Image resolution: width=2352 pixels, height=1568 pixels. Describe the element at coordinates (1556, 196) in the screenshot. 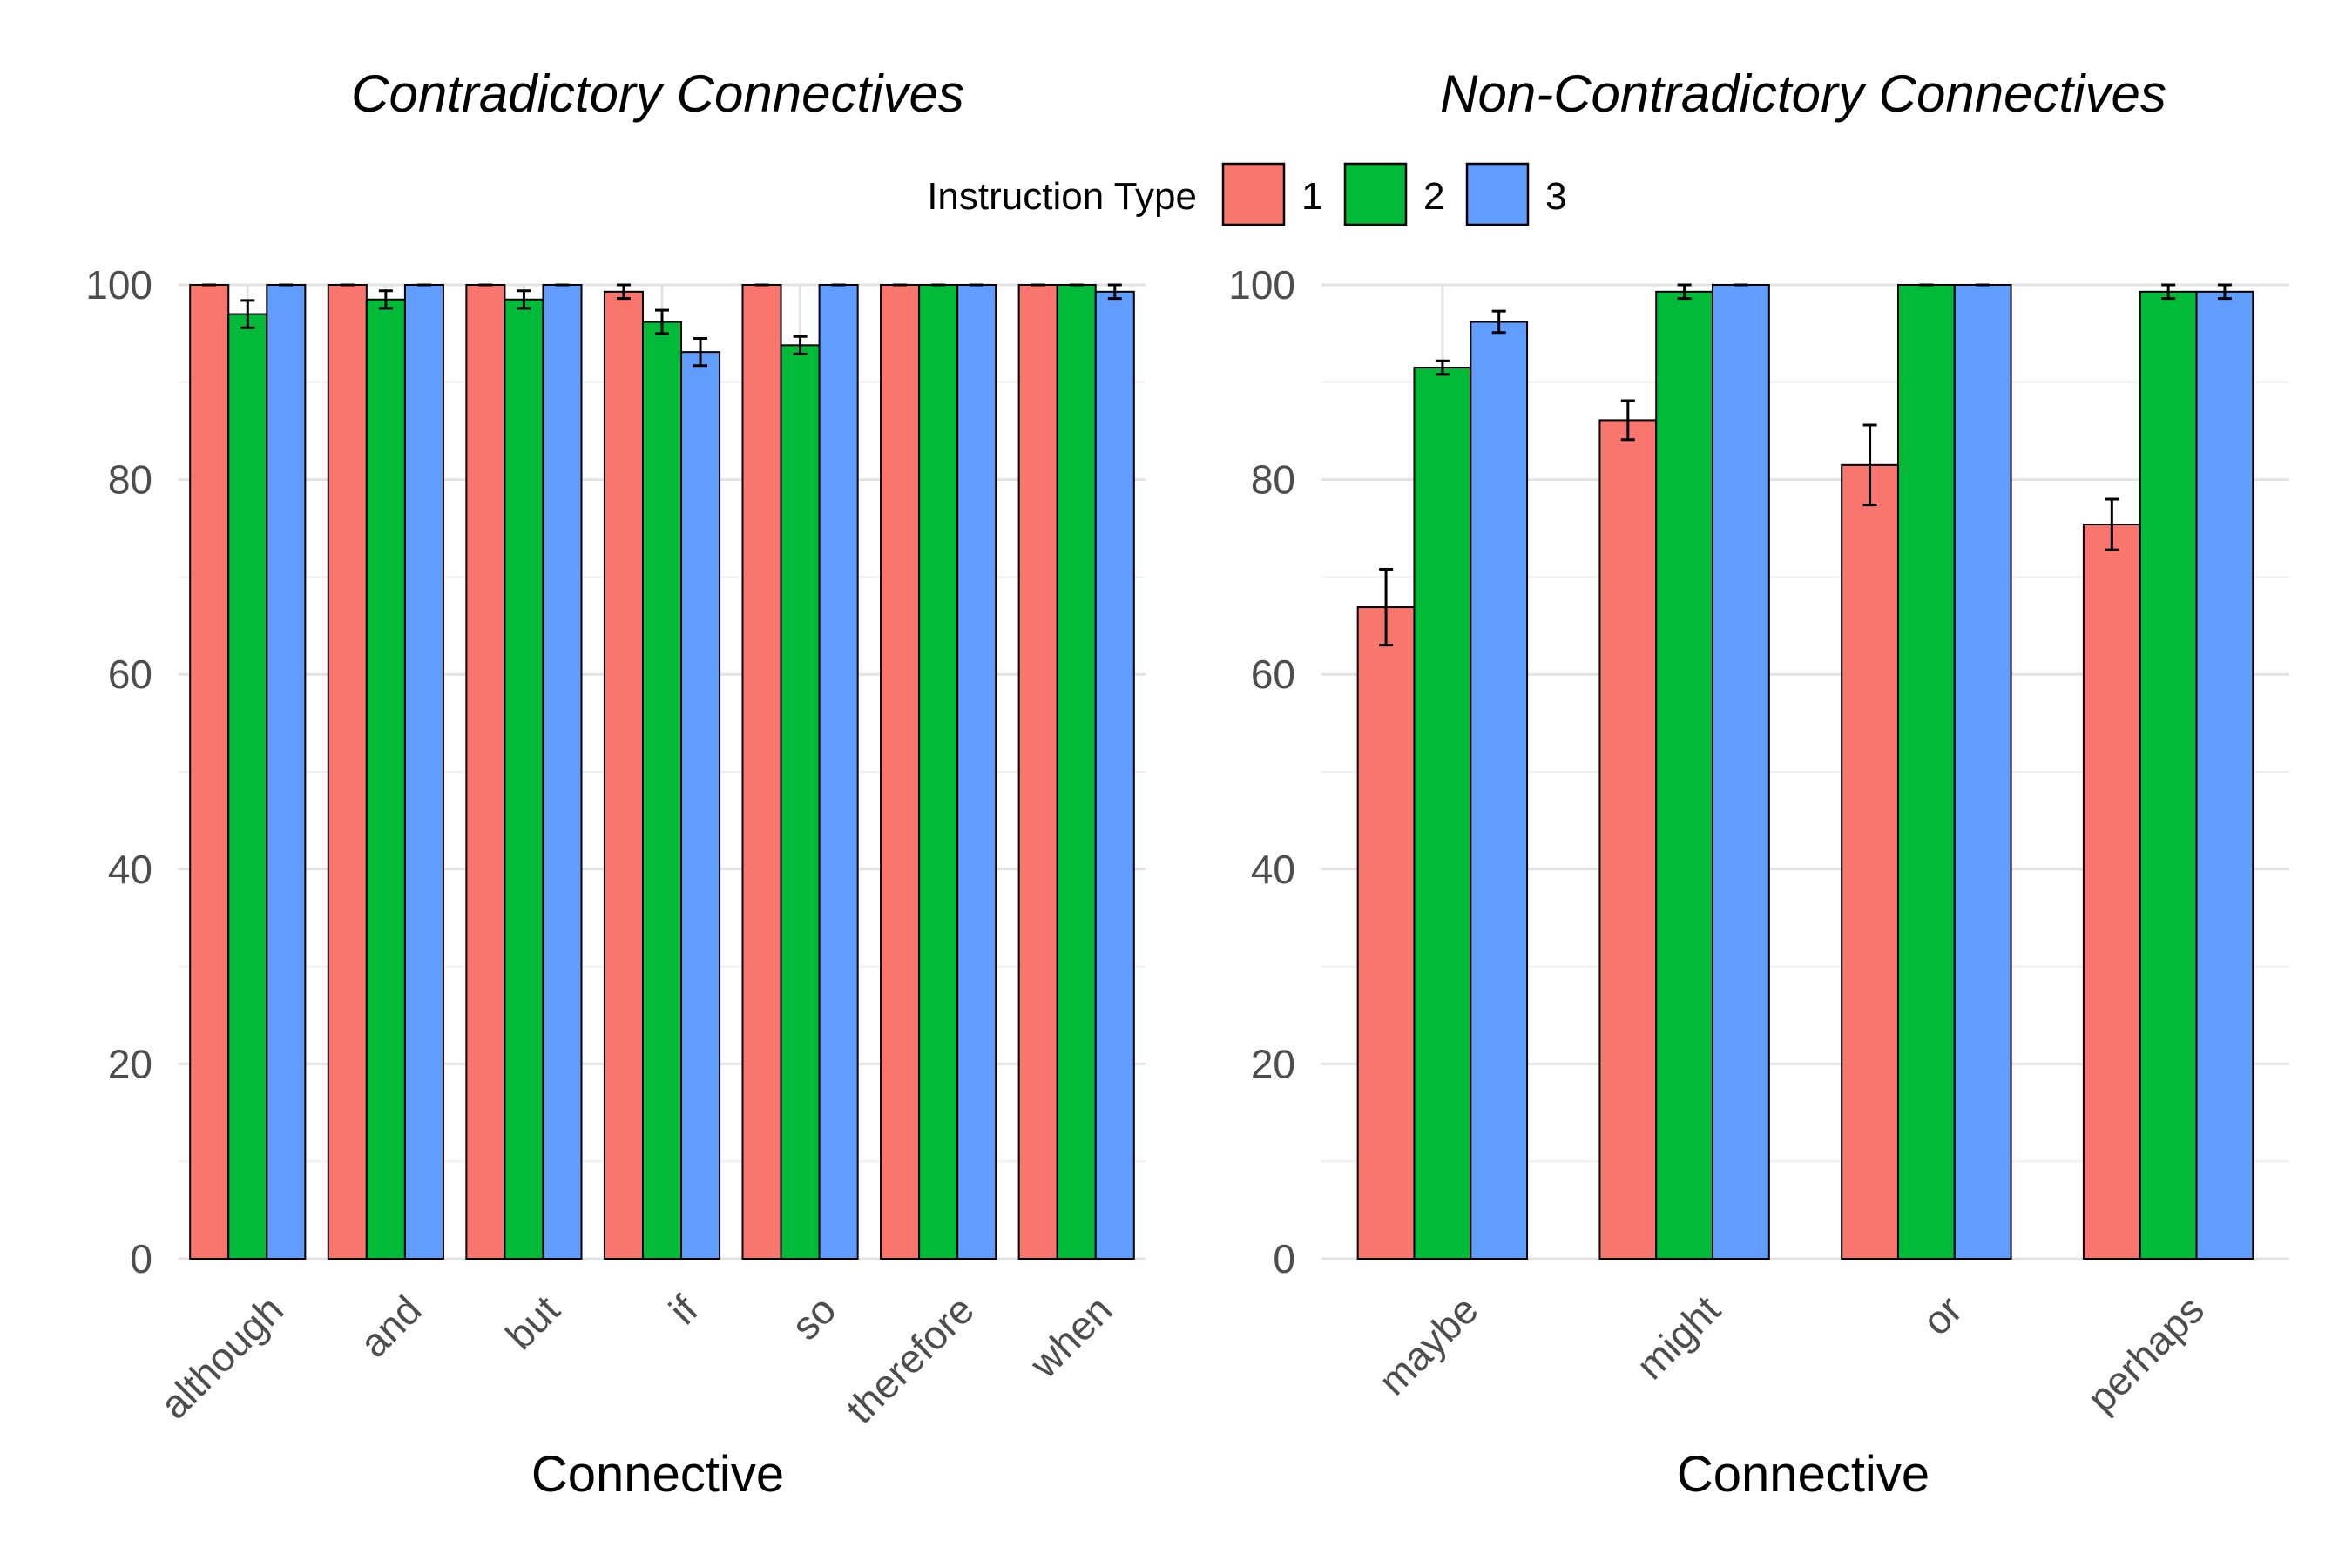

I see `legend-label-3: 3` at that location.